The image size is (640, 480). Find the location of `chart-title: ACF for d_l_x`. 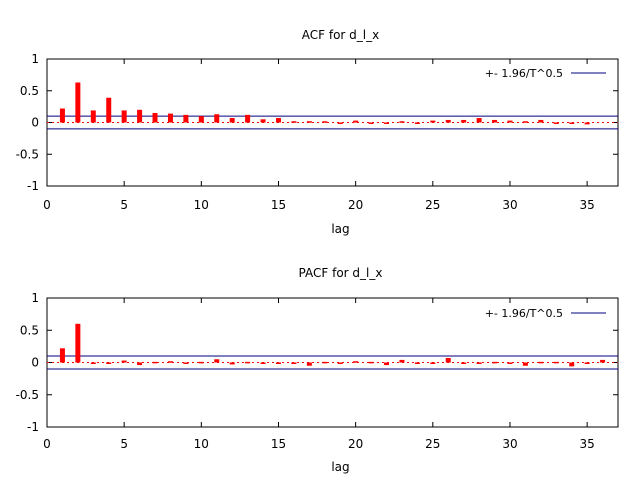

chart-title: ACF for d_l_x is located at coordinates (340, 35).